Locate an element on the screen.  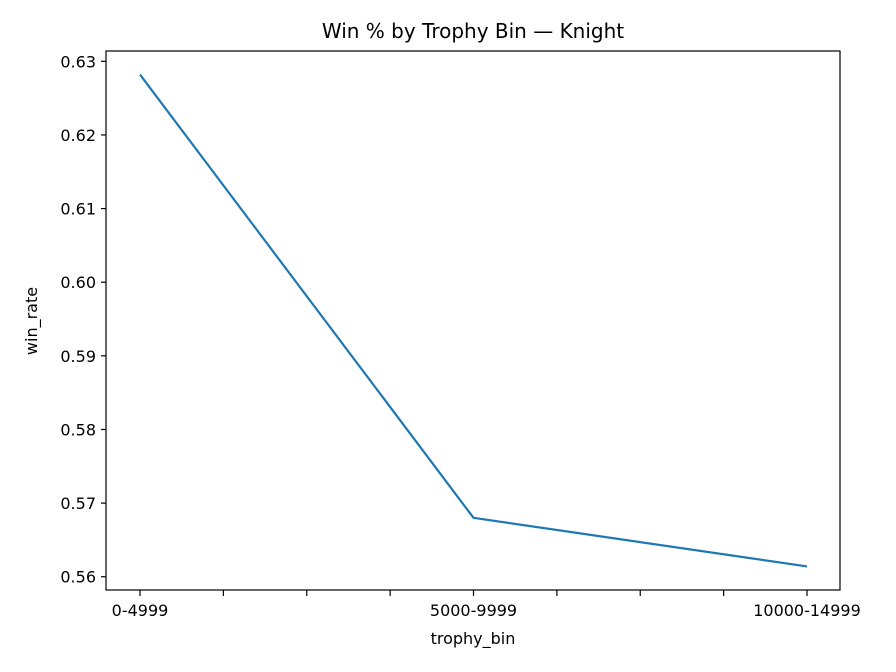
y-tick-label: 0.61 is located at coordinates (78, 209).